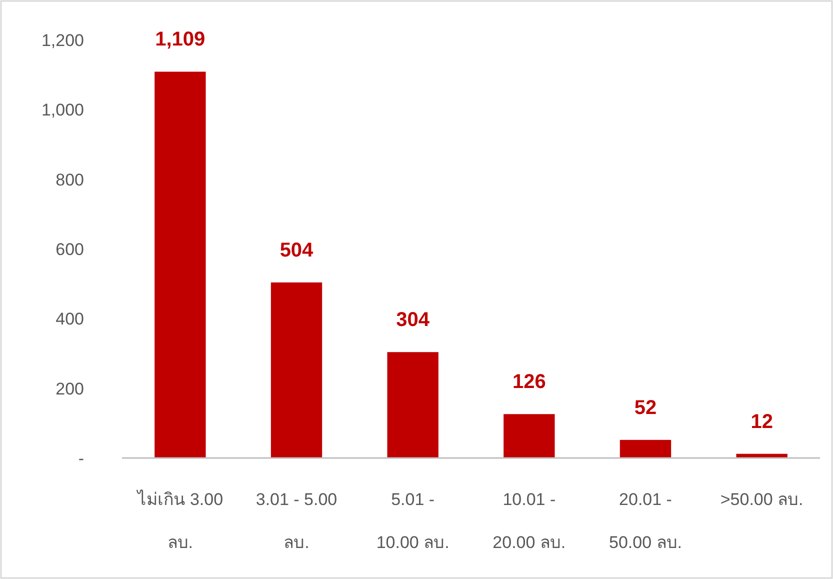  I want to click on category-label: 3.01 - 5.00 ลบ., so click(297, 521).